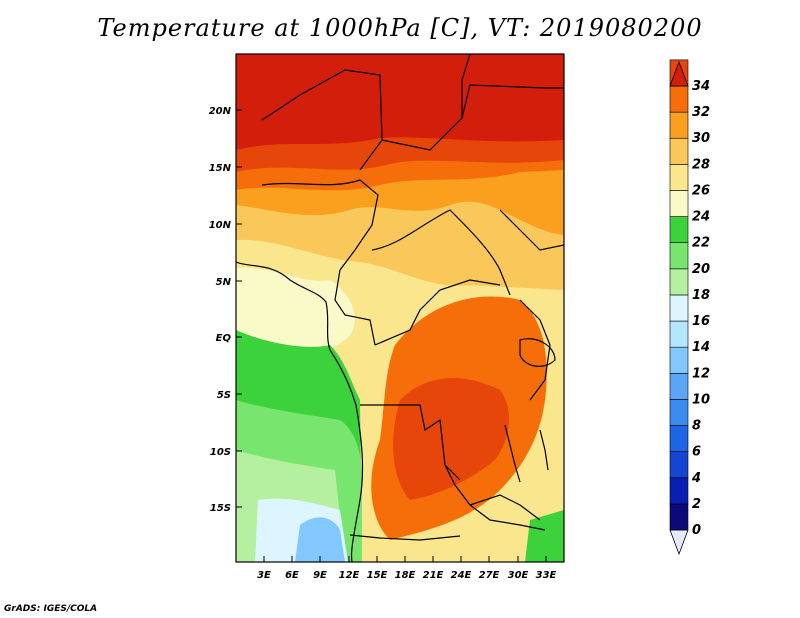  Describe the element at coordinates (410, 442) in the screenshot. I see `border-drc-angola` at that location.